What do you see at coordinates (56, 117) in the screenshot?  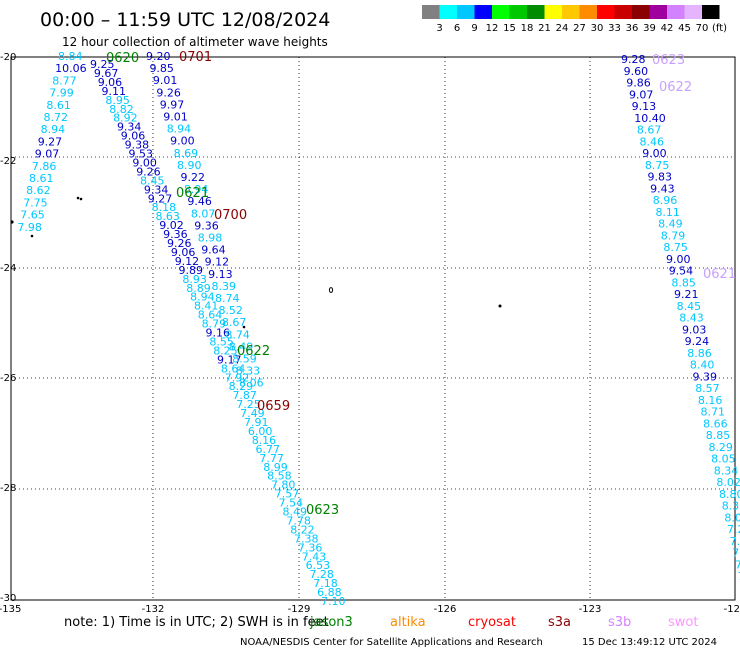 I see `swh-value: 8.72` at bounding box center [56, 117].